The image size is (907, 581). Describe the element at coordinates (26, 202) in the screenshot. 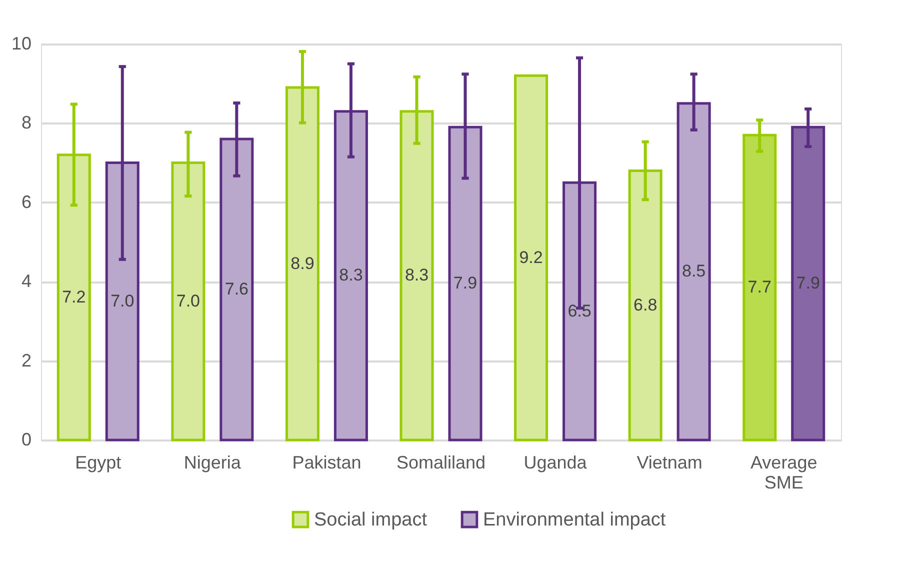

I see `y-tick-label: 6` at that location.